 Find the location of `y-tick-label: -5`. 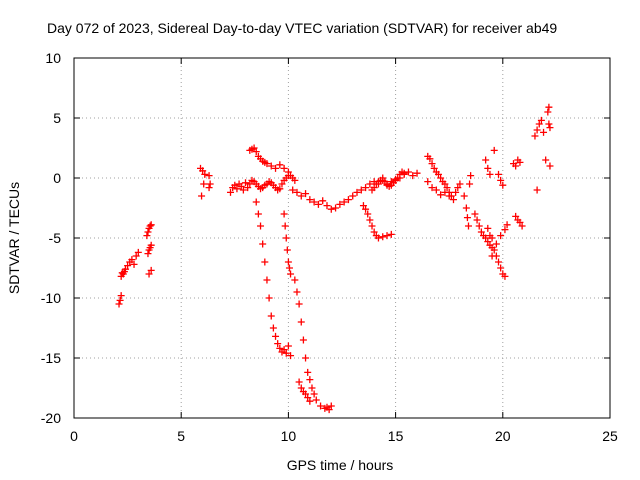

y-tick-label: -5 is located at coordinates (55, 238).